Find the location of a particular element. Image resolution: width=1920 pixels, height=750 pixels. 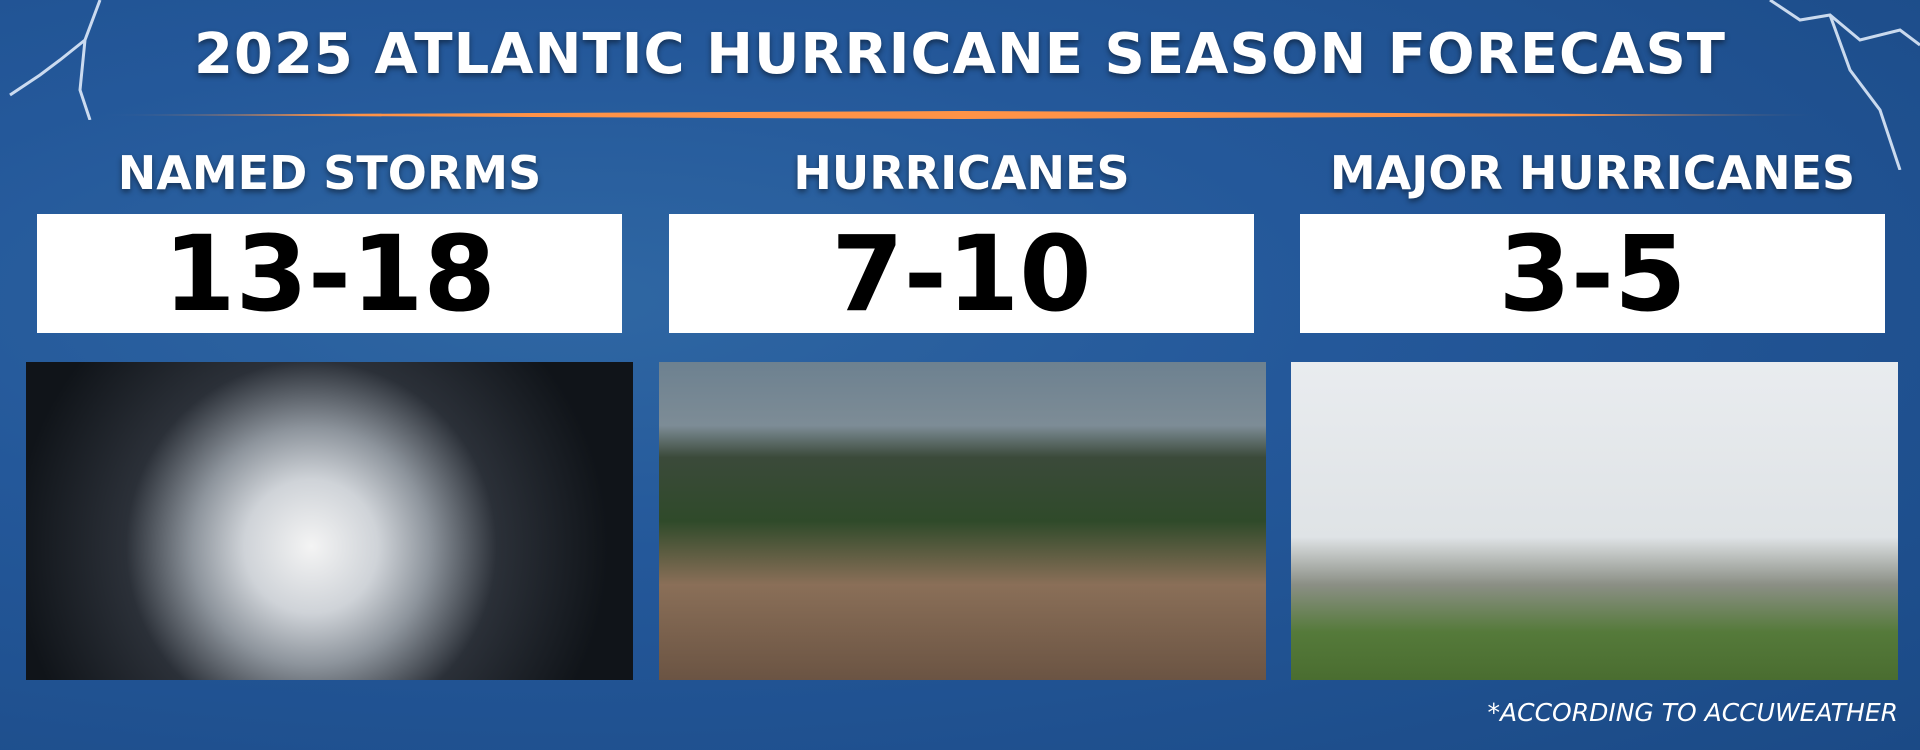

satellite-hurricane-image is located at coordinates (329, 521).